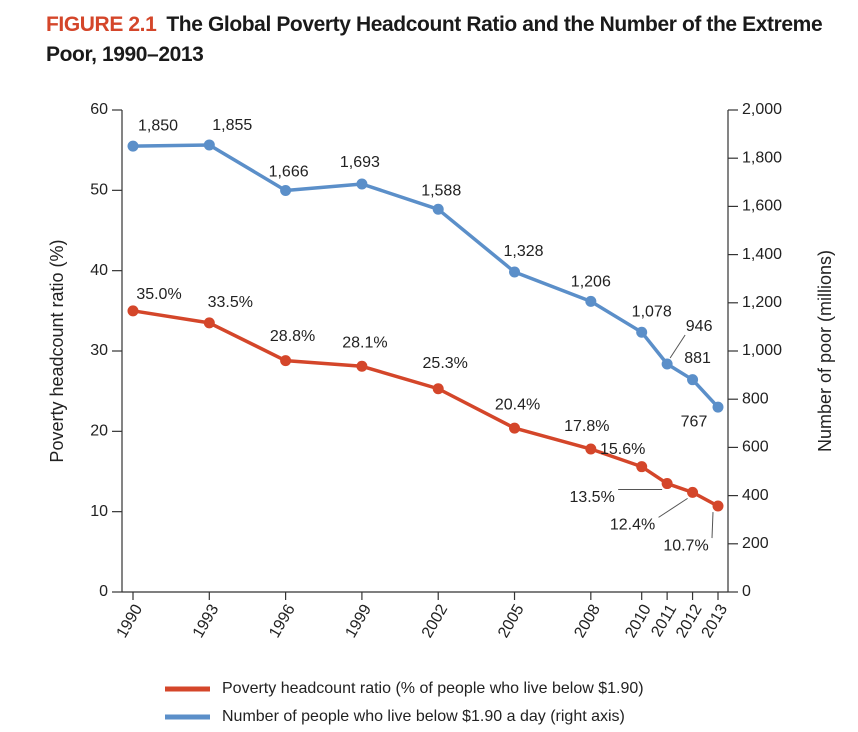  I want to click on y2-tick-label: 1,000, so click(762, 350).